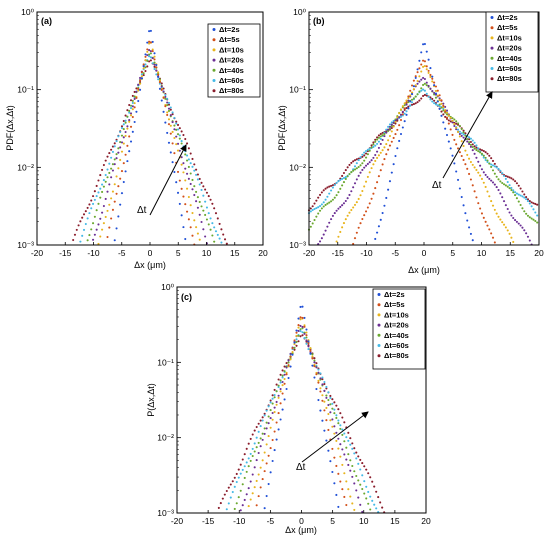  Describe the element at coordinates (395, 521) in the screenshot. I see `x-tick-label-c-7: 15` at that location.